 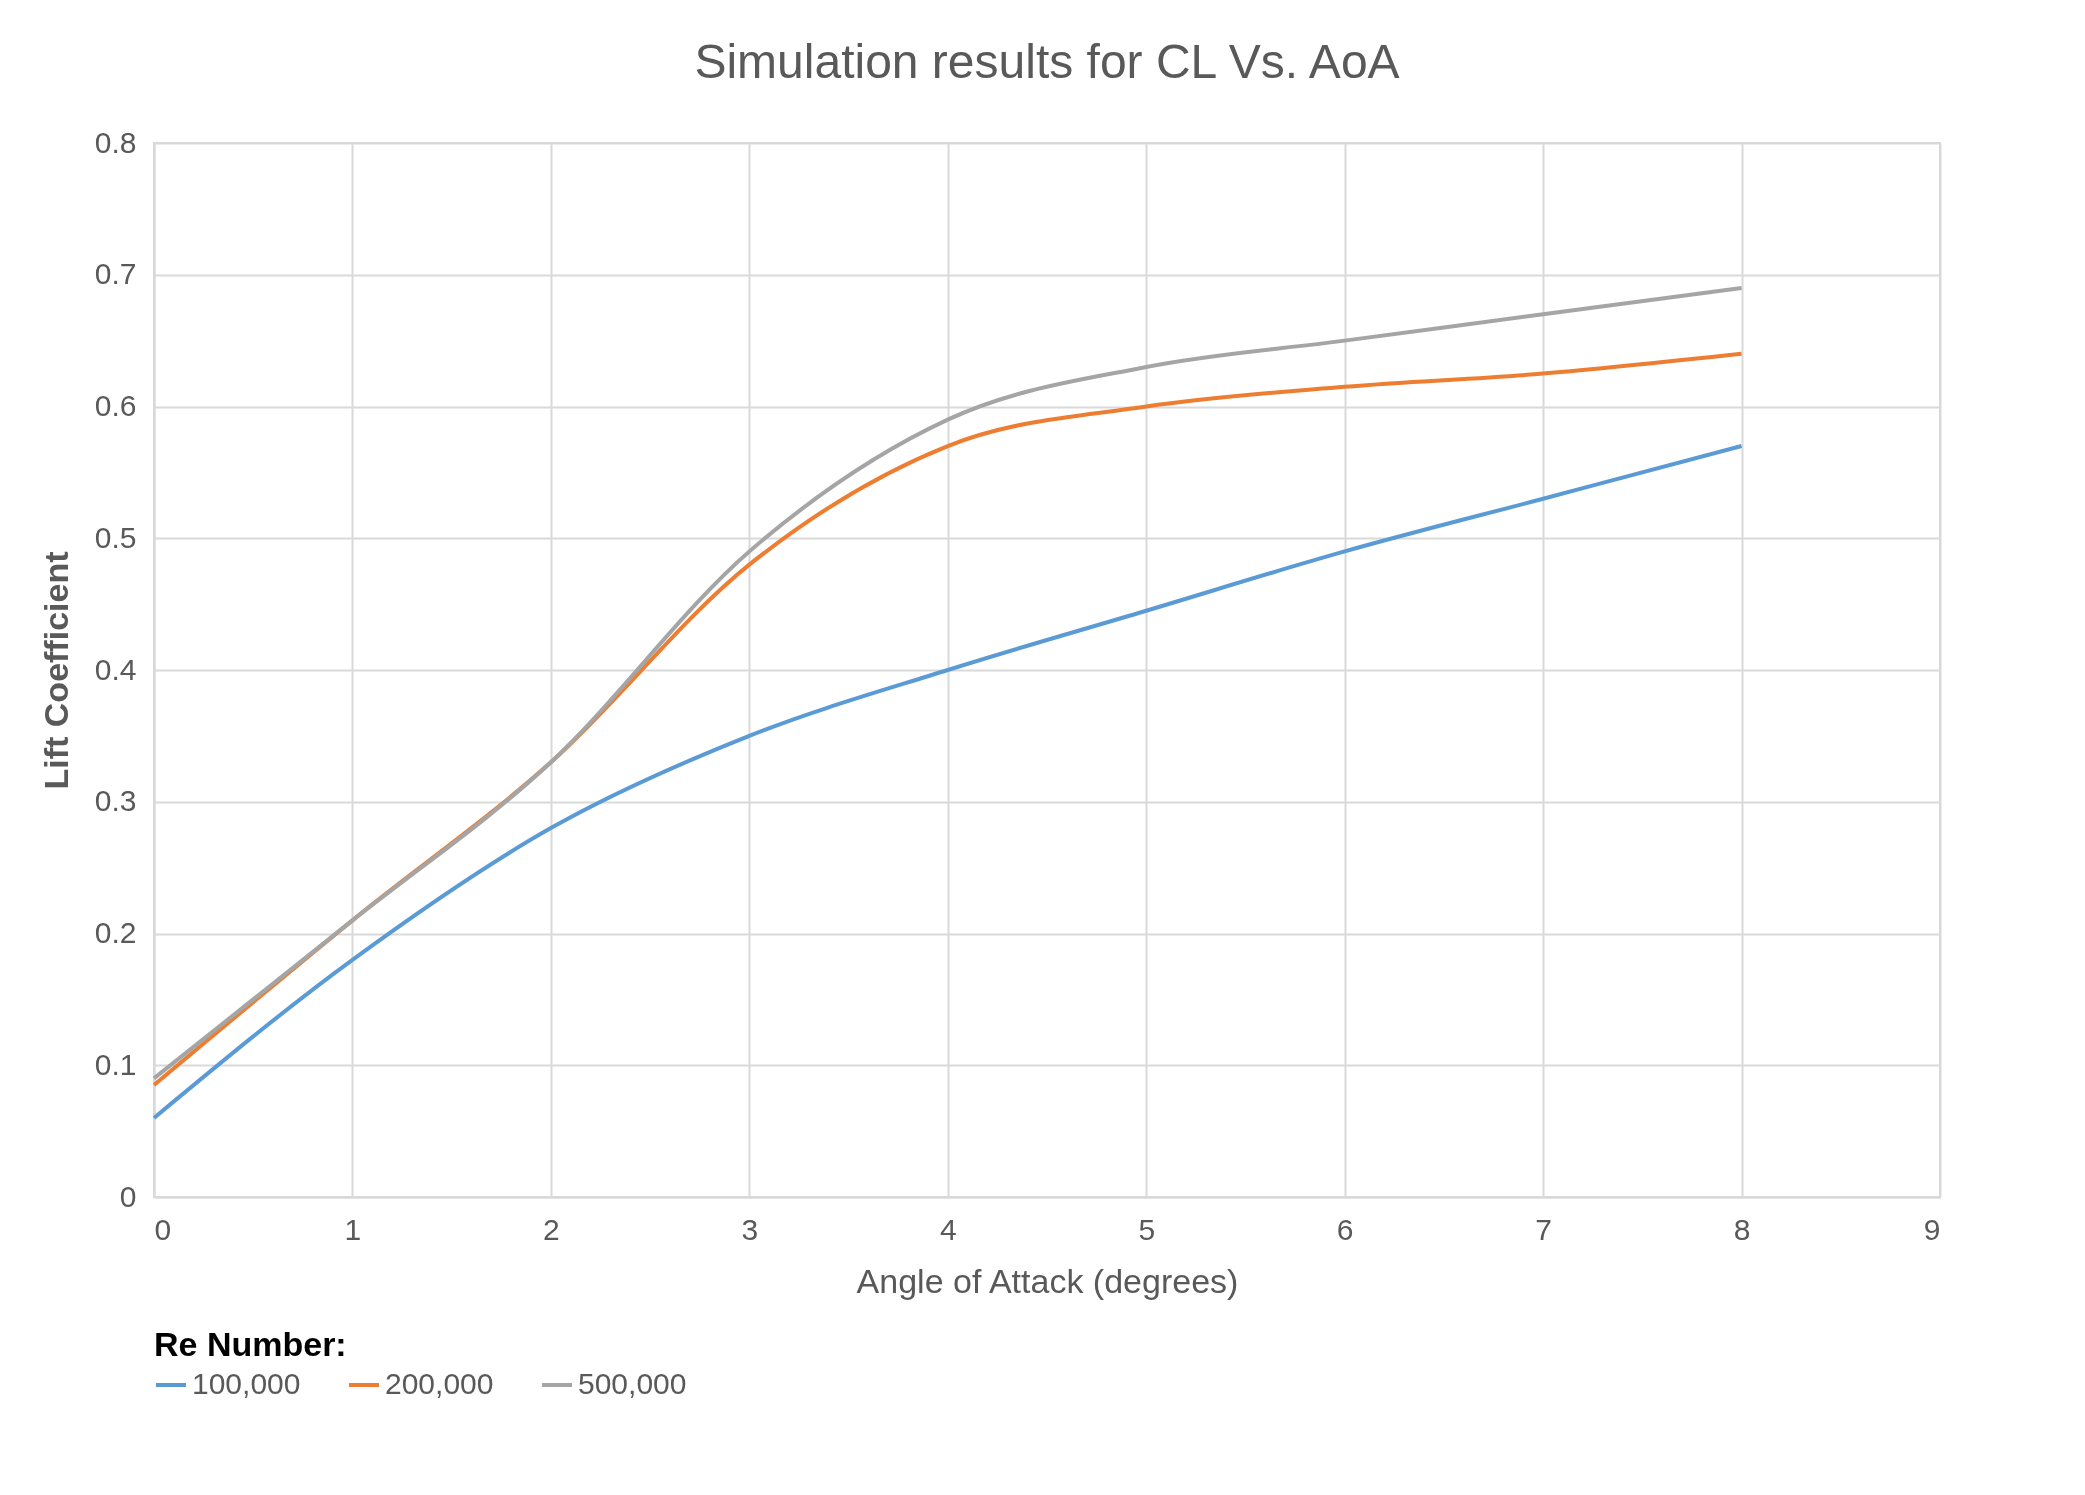 What do you see at coordinates (750, 1229) in the screenshot?
I see `x-tick-label: 3` at bounding box center [750, 1229].